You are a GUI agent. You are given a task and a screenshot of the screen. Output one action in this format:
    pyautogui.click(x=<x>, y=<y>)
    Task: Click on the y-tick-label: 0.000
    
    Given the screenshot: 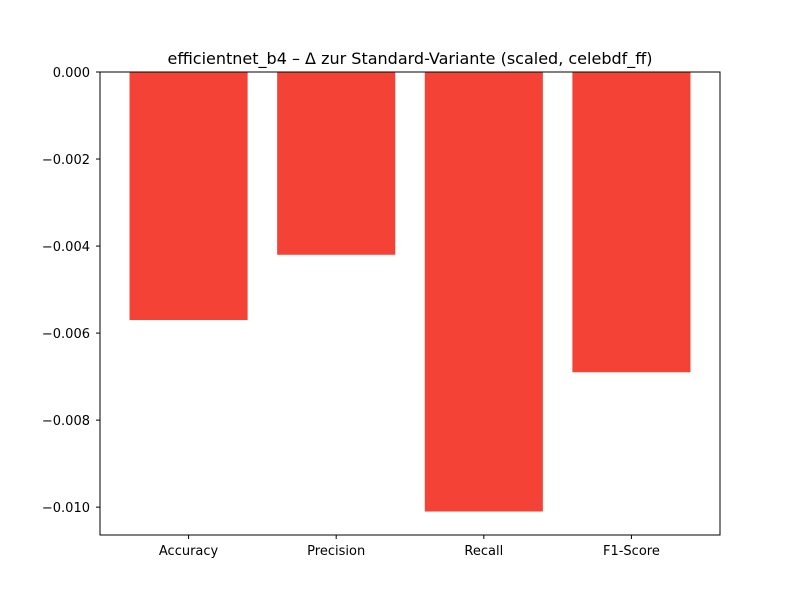 What is the action you would take?
    pyautogui.click(x=71, y=73)
    